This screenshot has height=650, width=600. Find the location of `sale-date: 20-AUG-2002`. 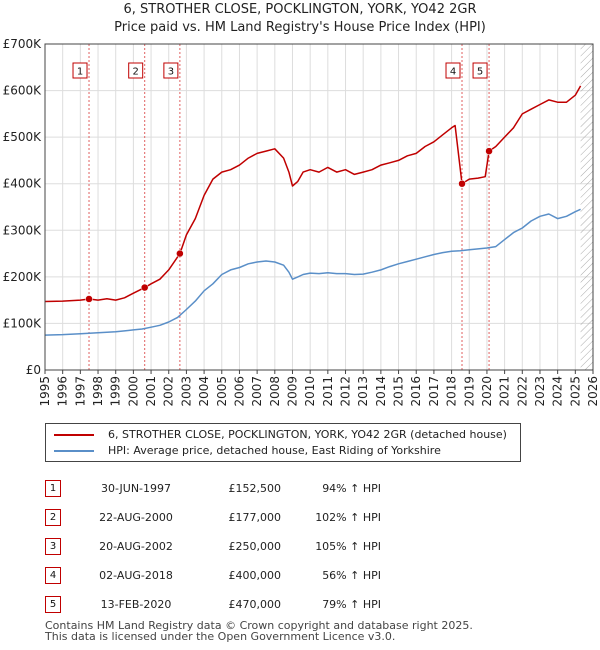

sale-date: 20-AUG-2002 is located at coordinates (136, 546).